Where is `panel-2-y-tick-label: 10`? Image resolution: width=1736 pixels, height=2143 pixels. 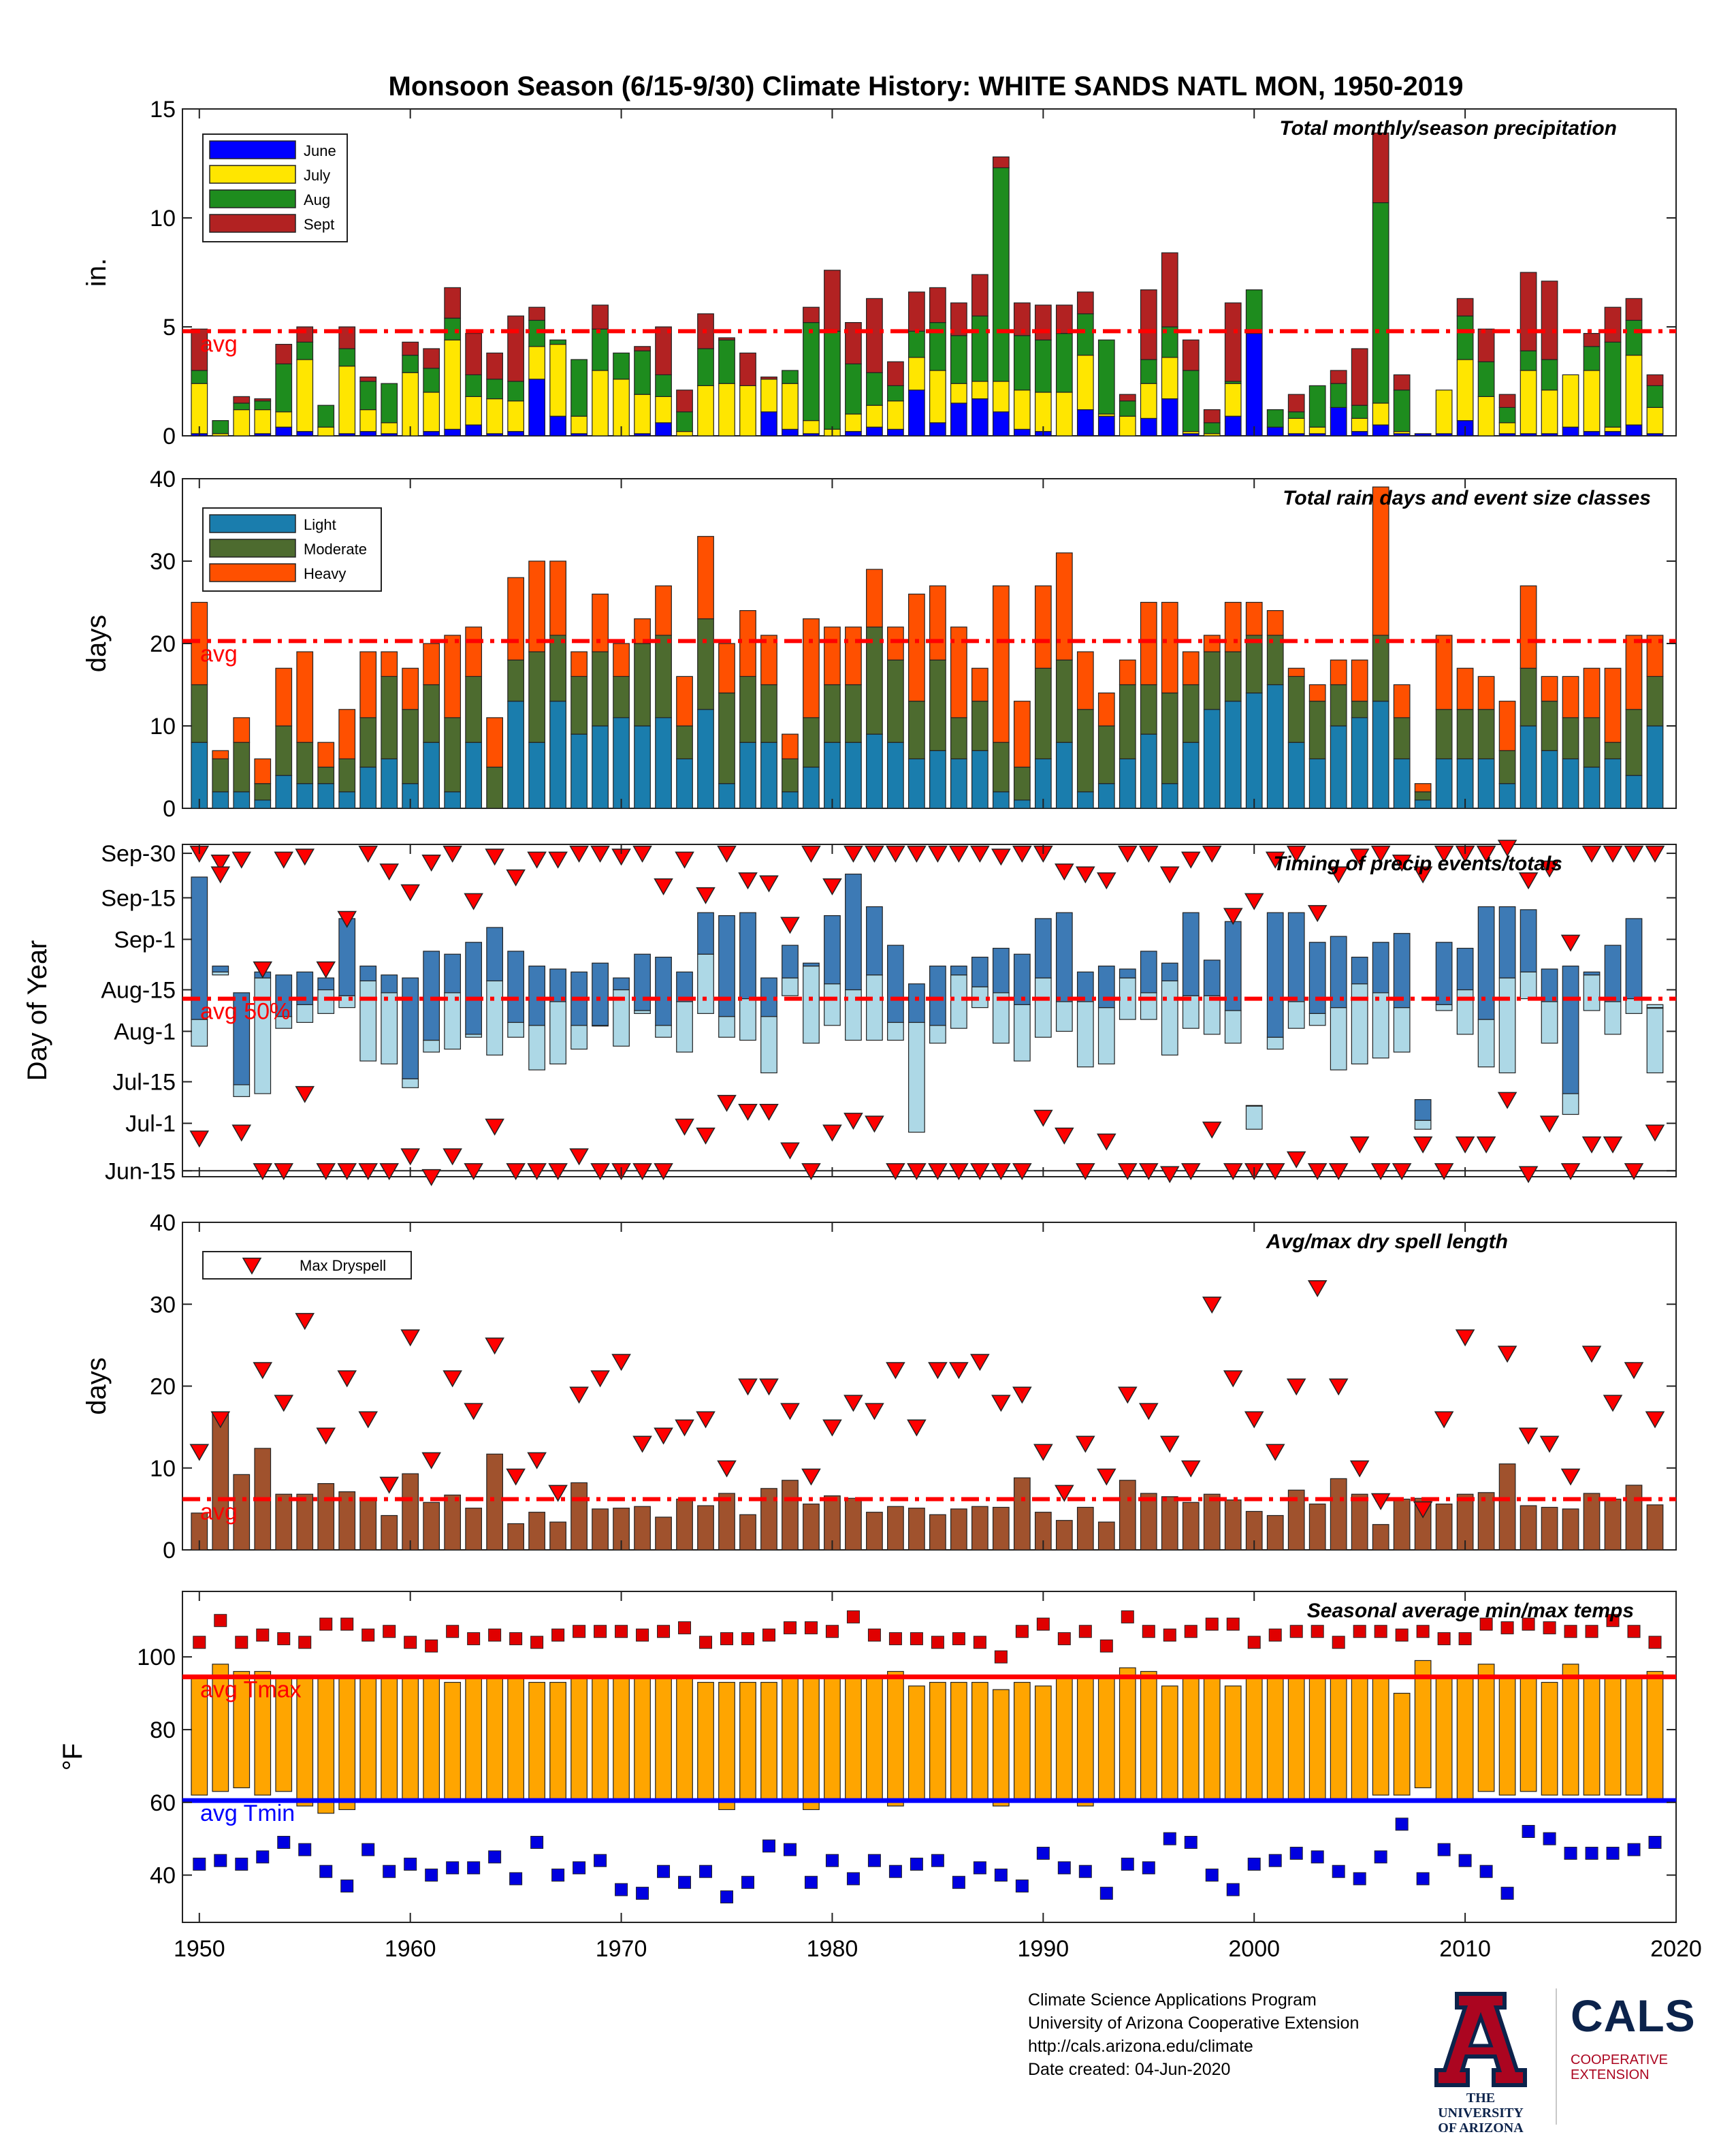 panel-2-y-tick-label: 10 is located at coordinates (163, 727).